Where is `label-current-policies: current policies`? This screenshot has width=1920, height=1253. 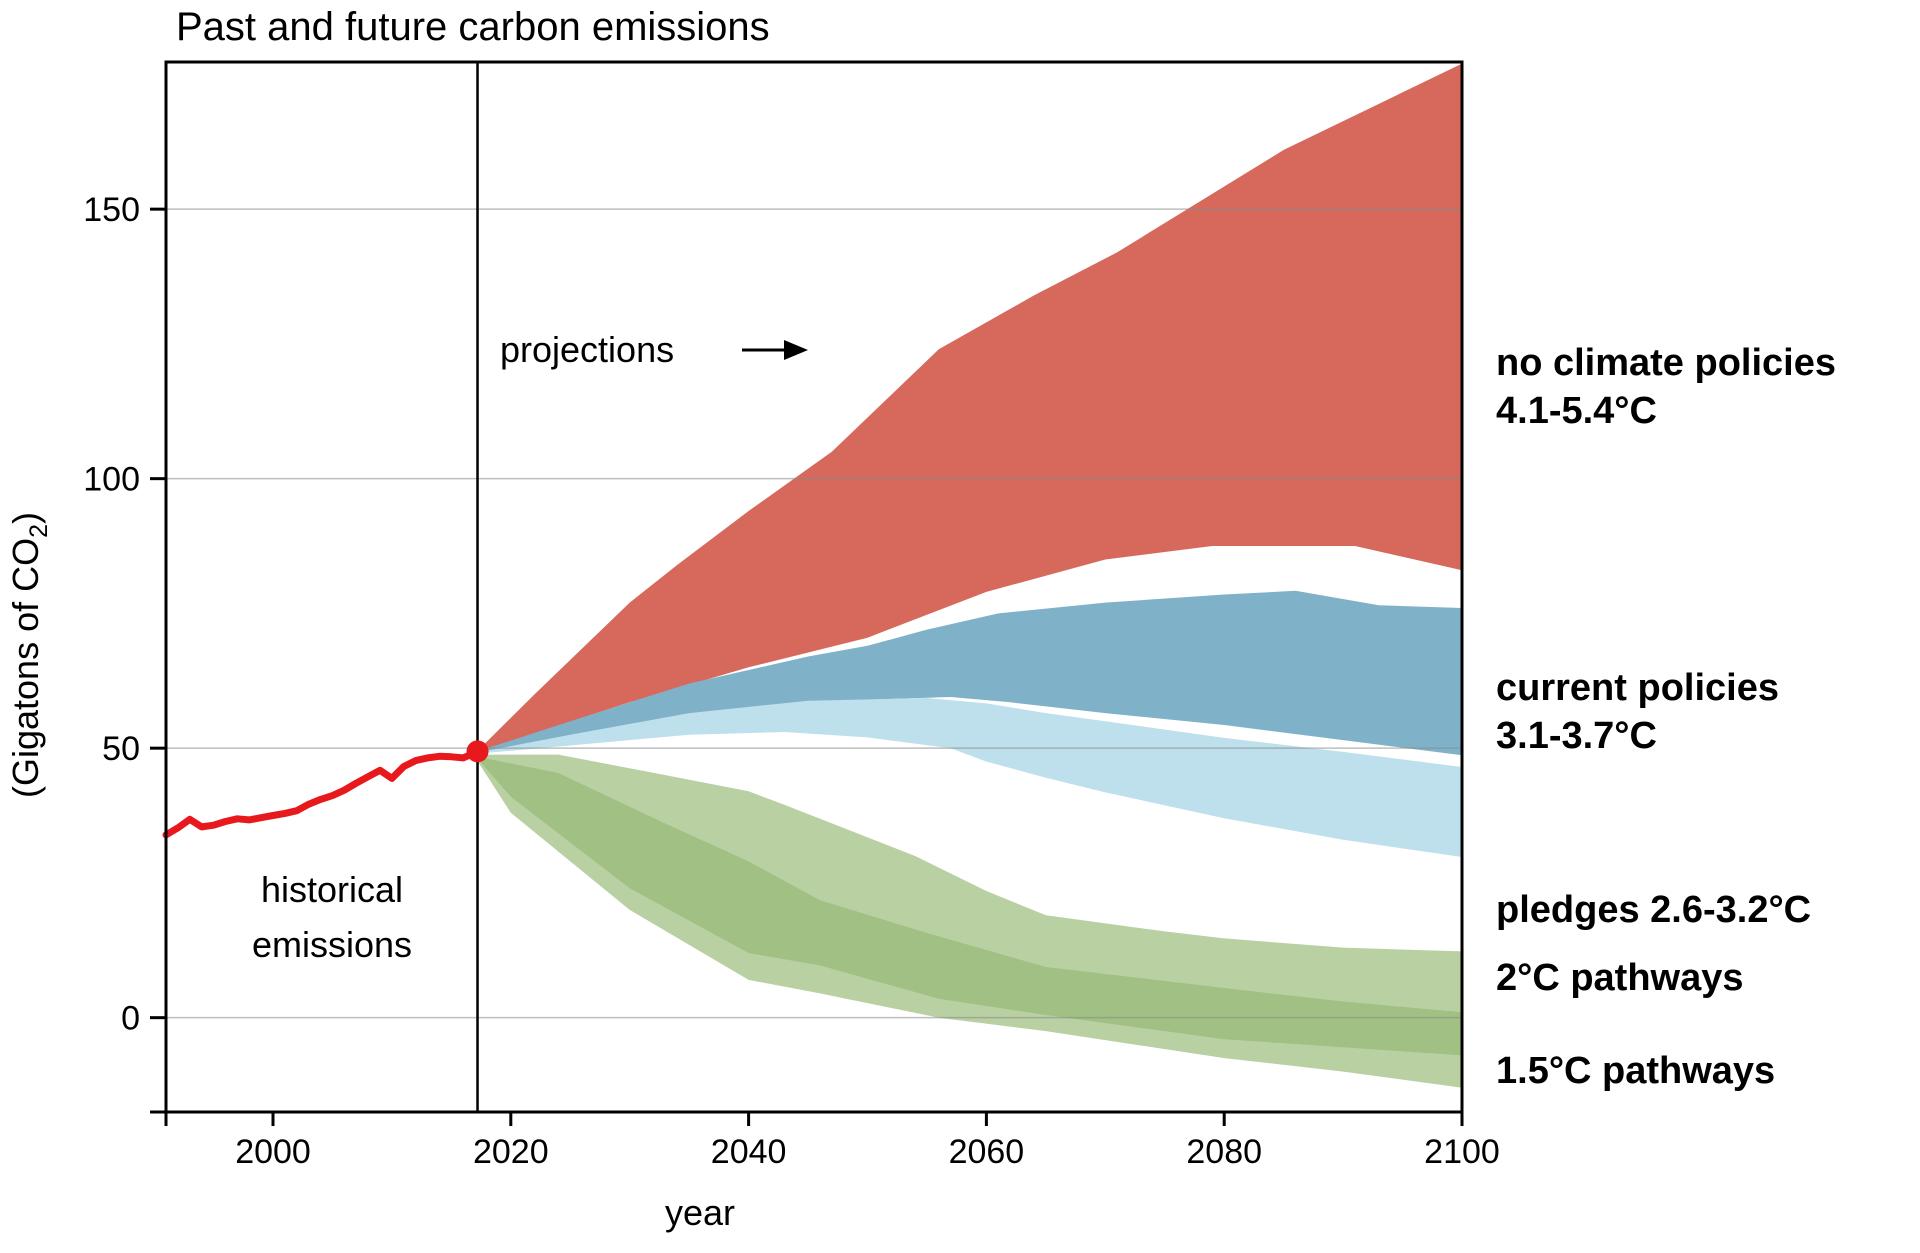 label-current-policies: current policies is located at coordinates (1637, 688).